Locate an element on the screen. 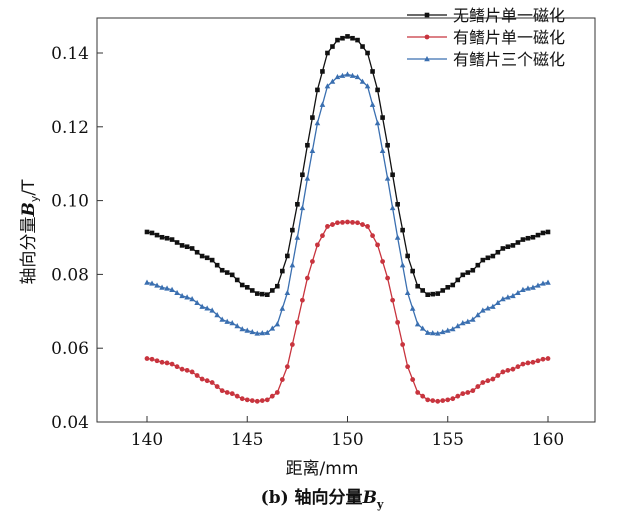 The width and height of the screenshot is (619, 520). x-tick-label-1: 145 is located at coordinates (247, 440).